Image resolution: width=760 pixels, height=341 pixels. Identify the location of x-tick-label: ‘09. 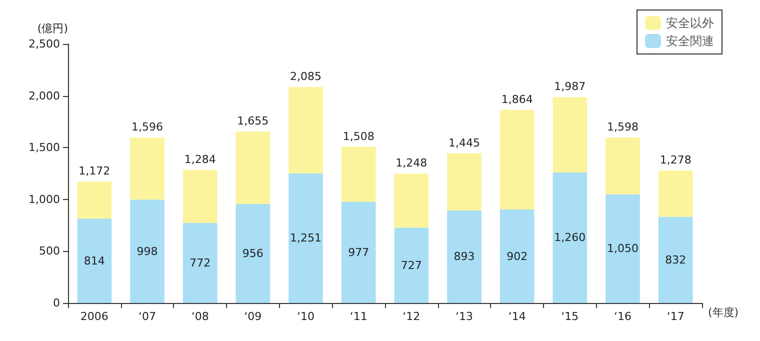
(253, 316).